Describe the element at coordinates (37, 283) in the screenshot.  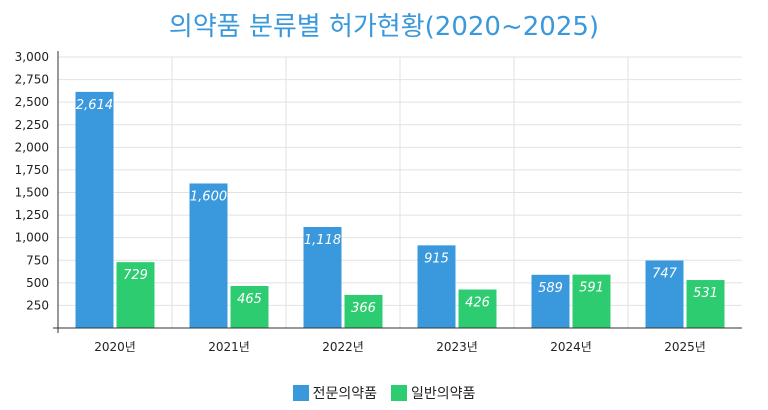
I see `y-tick-label: 500` at that location.